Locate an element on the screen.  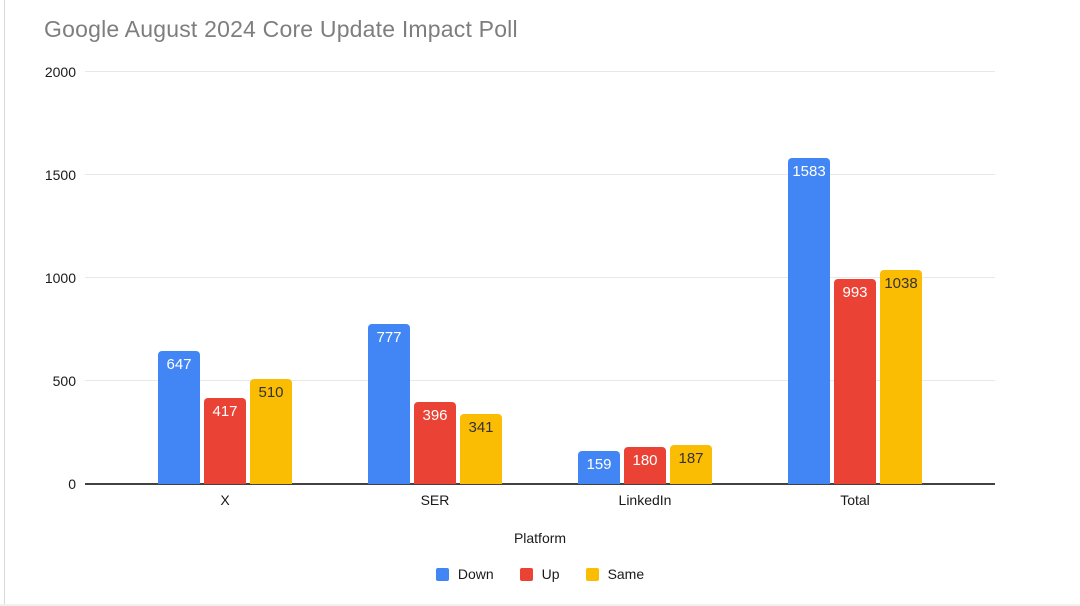
card-bottom-border is located at coordinates (540, 605).